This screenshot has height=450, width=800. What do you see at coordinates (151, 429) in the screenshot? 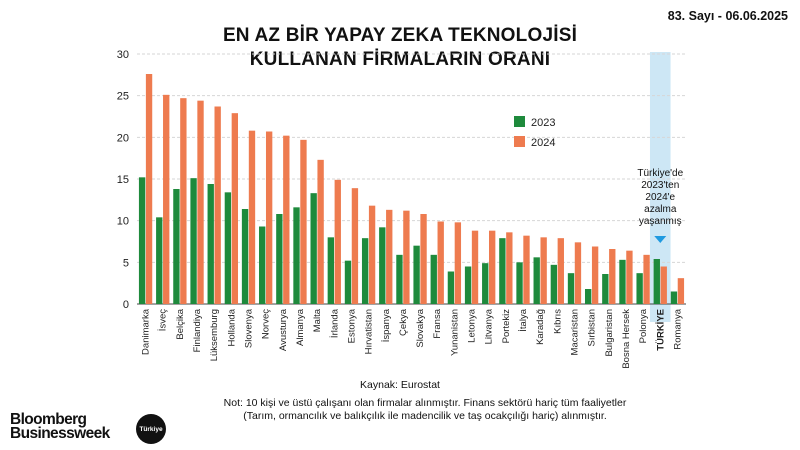
I see `brand-badge: Türkiye` at bounding box center [151, 429].